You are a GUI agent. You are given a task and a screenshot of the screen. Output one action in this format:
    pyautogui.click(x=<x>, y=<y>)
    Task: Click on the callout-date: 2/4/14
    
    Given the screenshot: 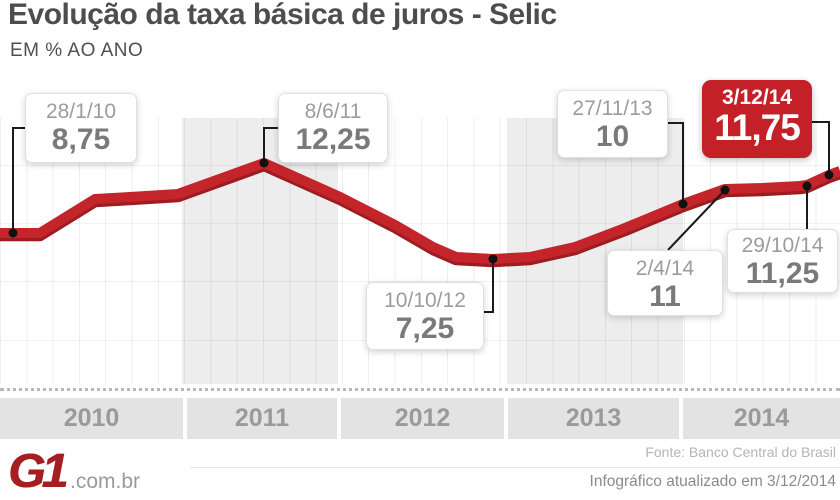 What is the action you would take?
    pyautogui.click(x=665, y=268)
    